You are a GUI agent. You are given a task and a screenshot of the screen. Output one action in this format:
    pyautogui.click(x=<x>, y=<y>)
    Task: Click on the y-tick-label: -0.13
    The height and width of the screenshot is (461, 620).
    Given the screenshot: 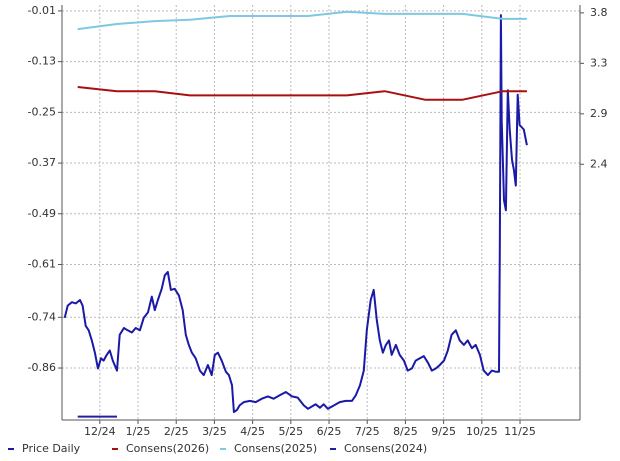 What is the action you would take?
    pyautogui.click(x=42, y=61)
    